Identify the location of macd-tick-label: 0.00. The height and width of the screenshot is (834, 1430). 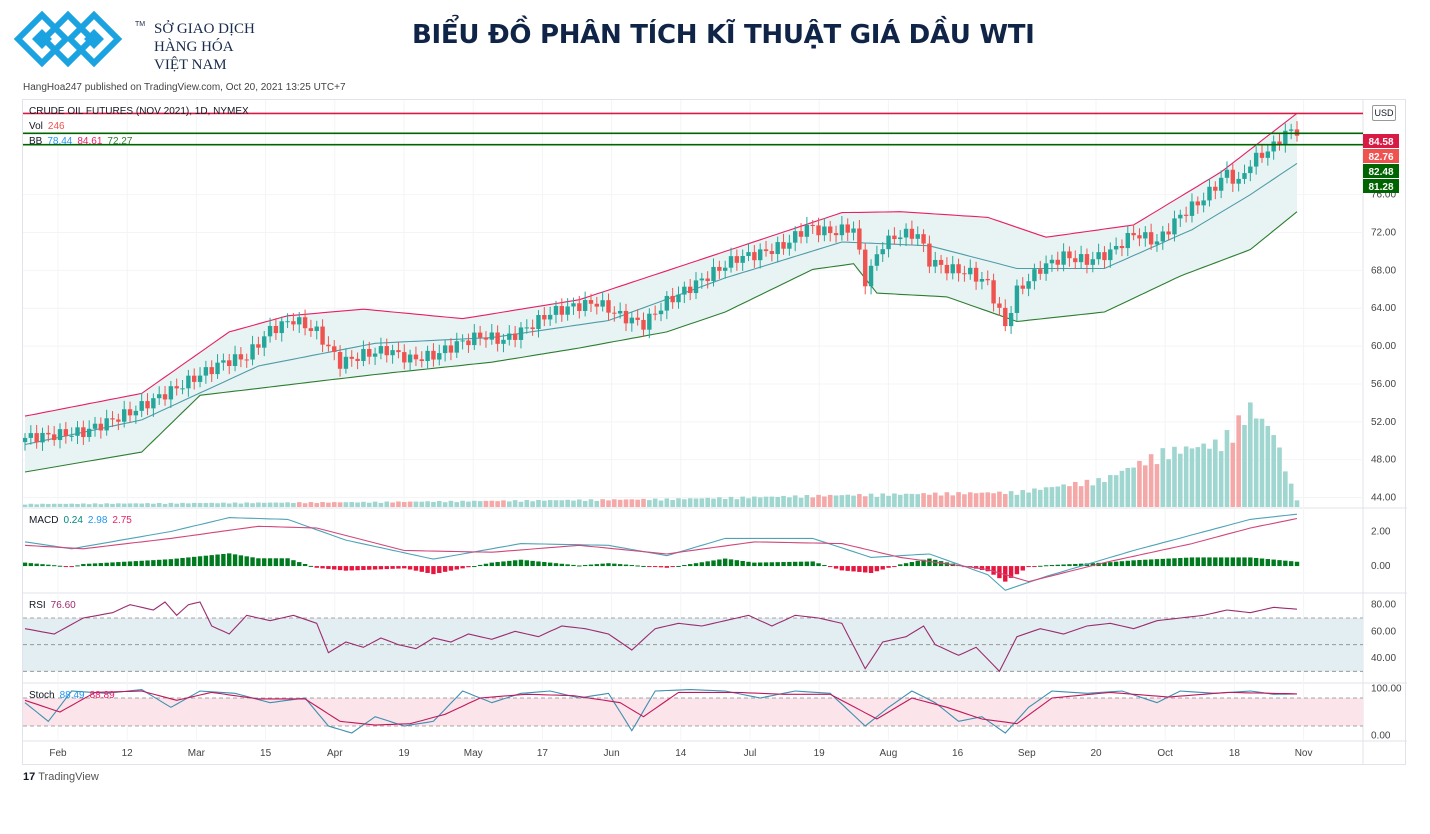
(1381, 566).